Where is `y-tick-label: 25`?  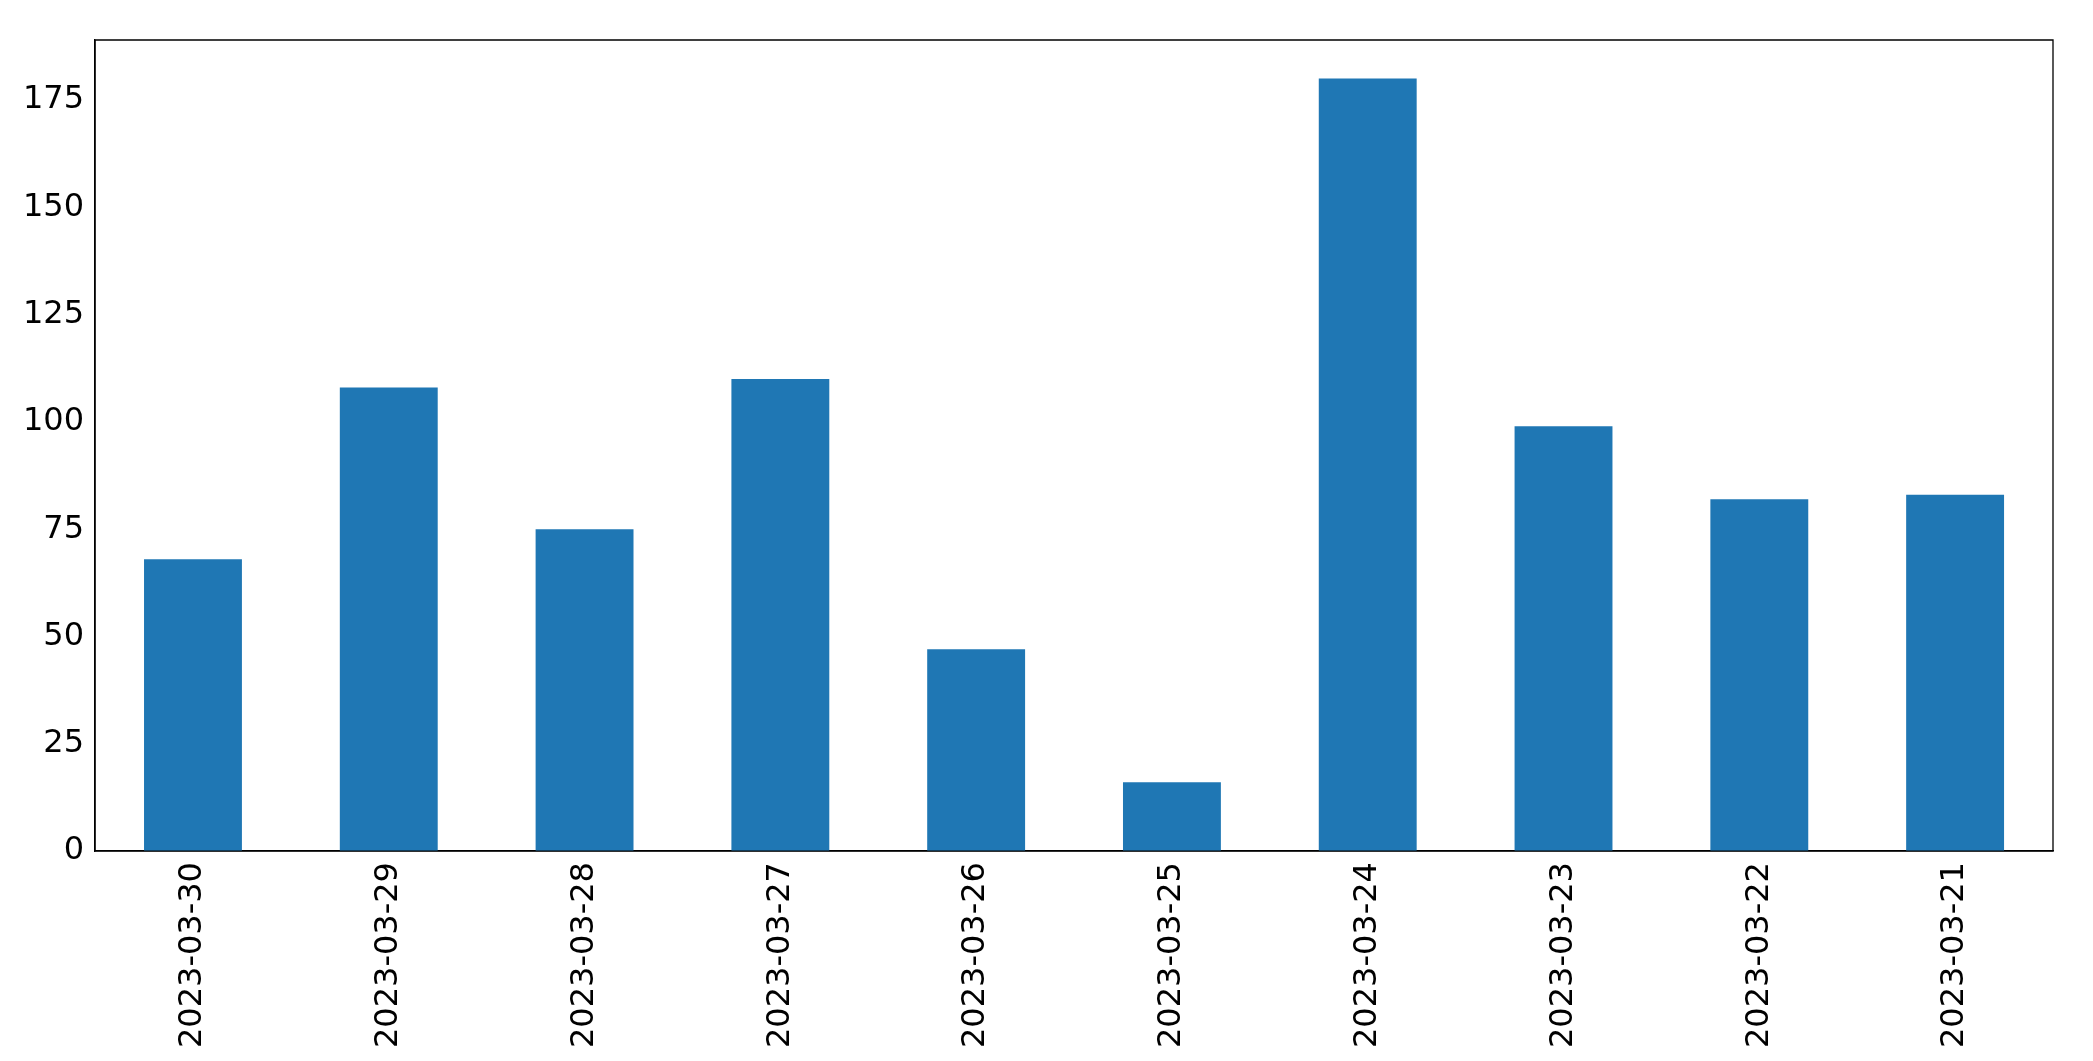 y-tick-label: 25 is located at coordinates (64, 741).